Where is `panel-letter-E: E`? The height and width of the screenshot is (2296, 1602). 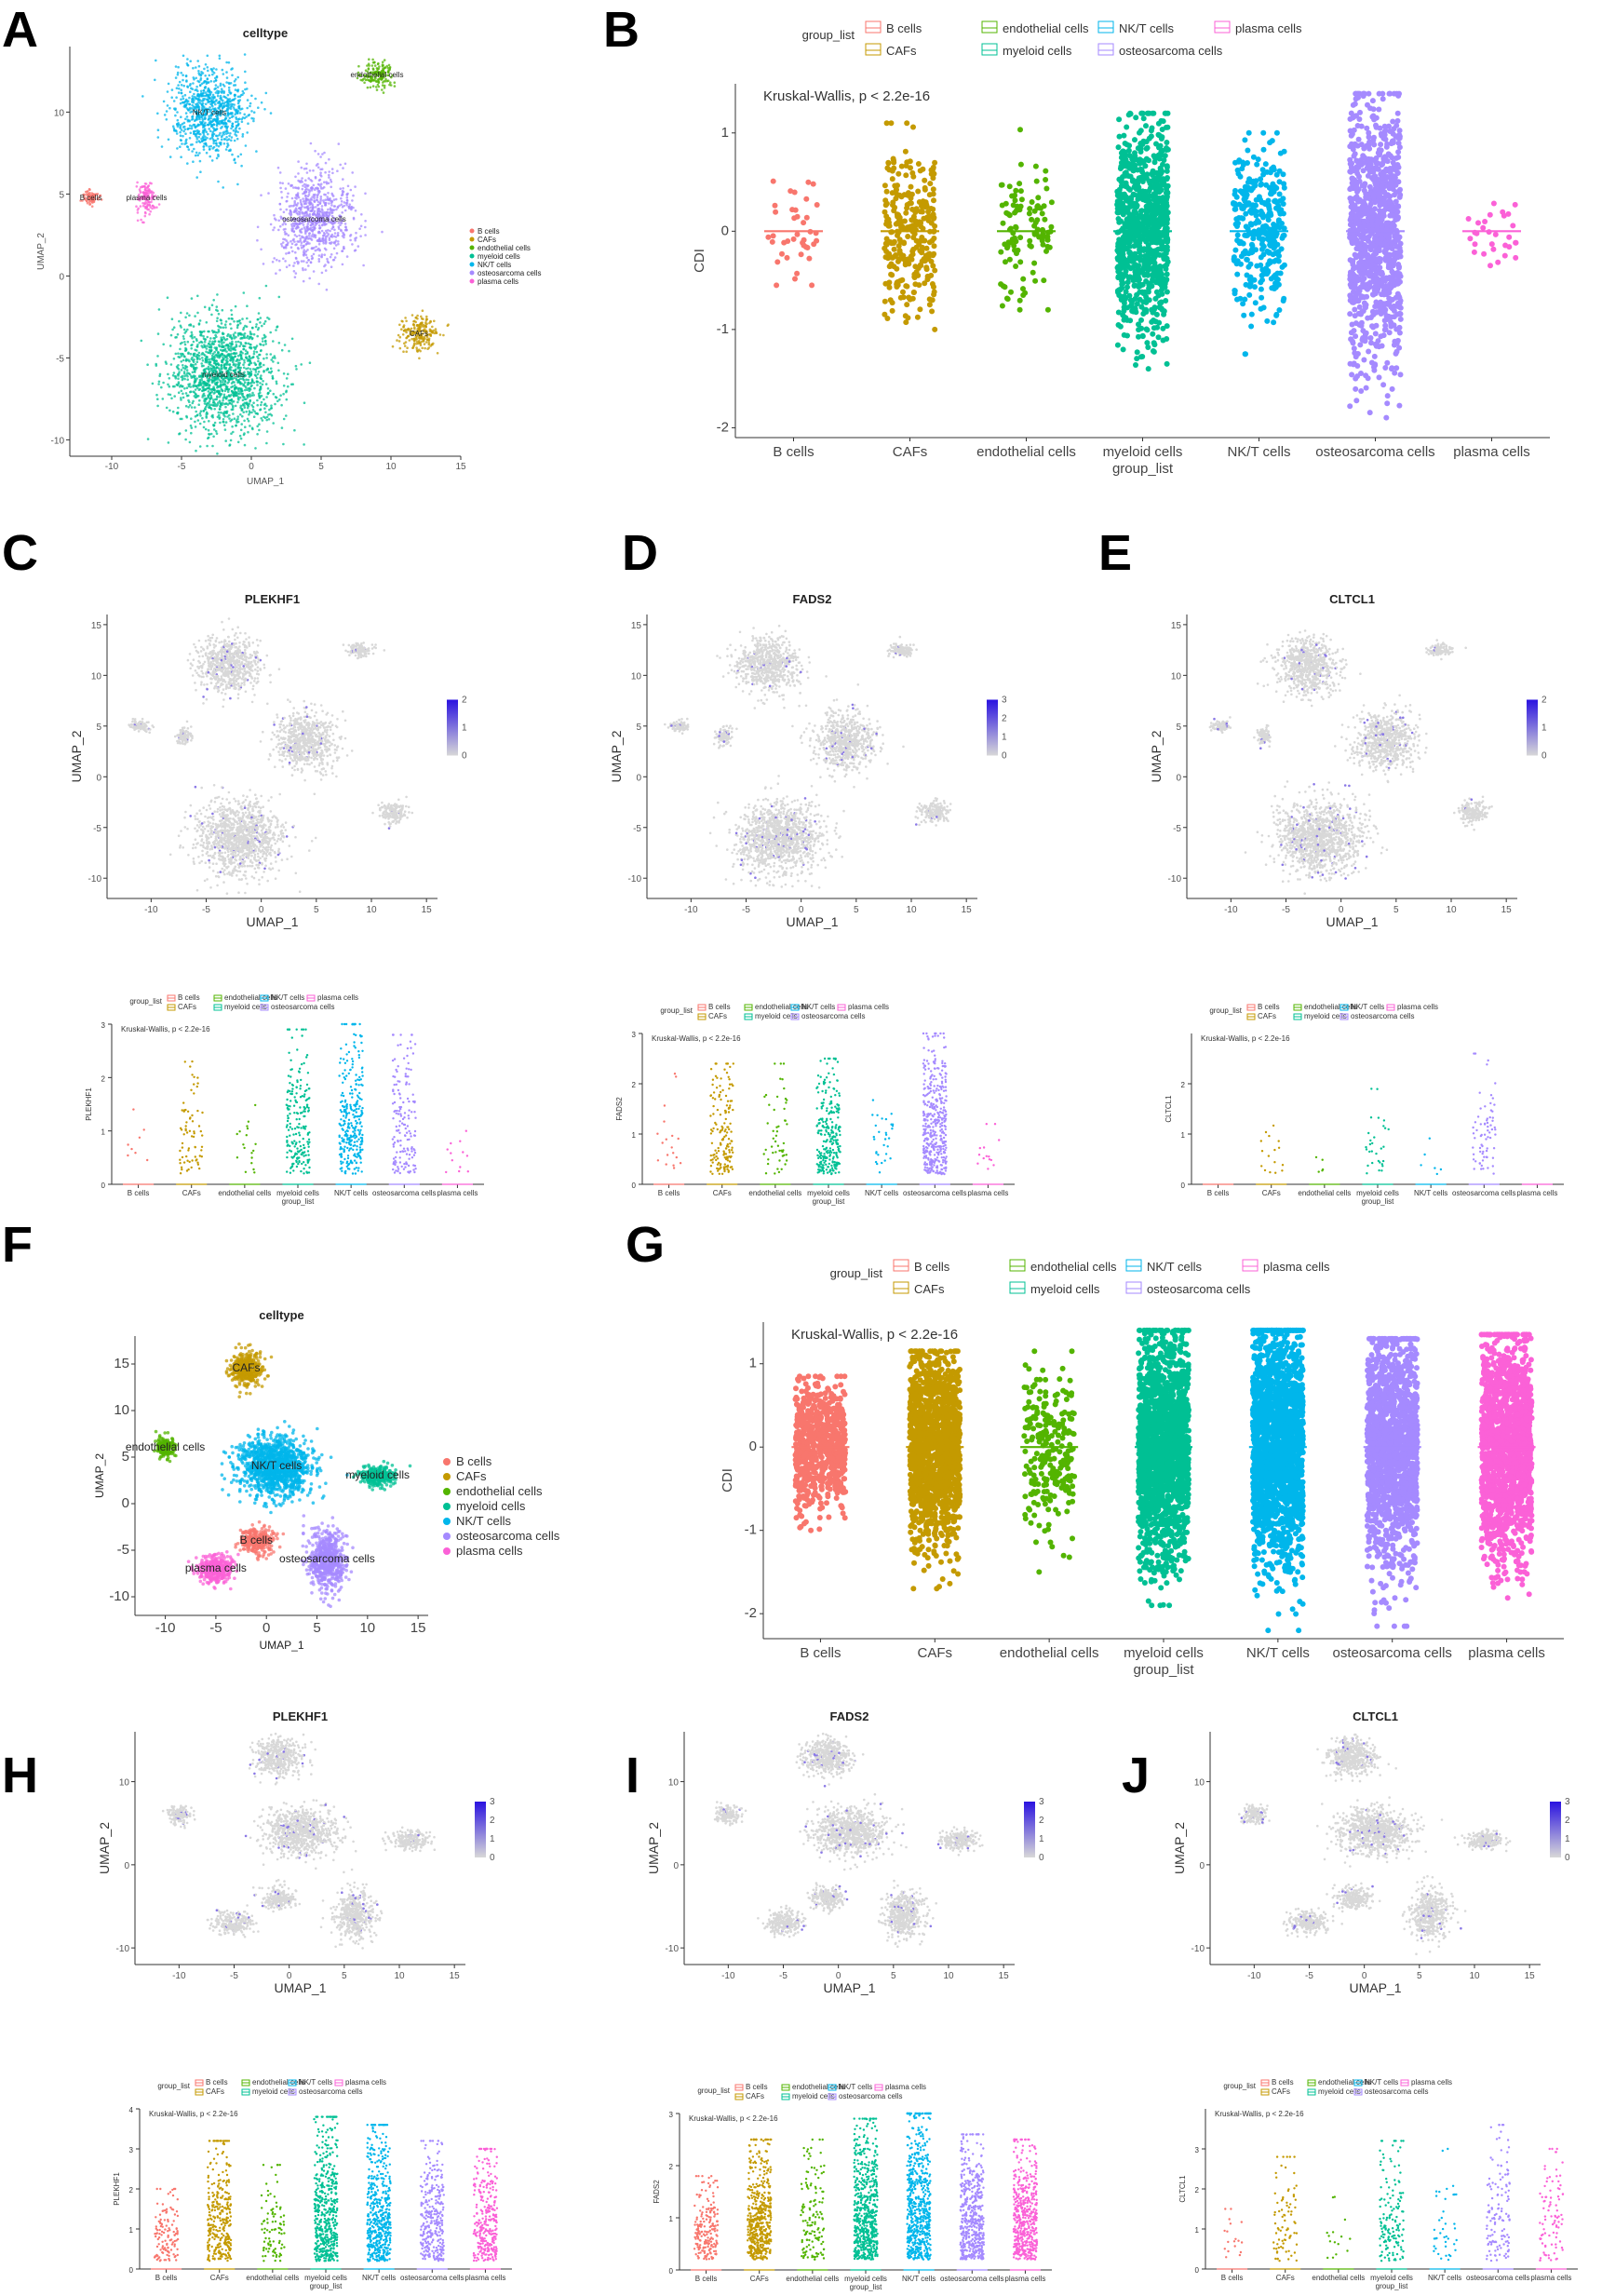 panel-letter-E: E is located at coordinates (1115, 553).